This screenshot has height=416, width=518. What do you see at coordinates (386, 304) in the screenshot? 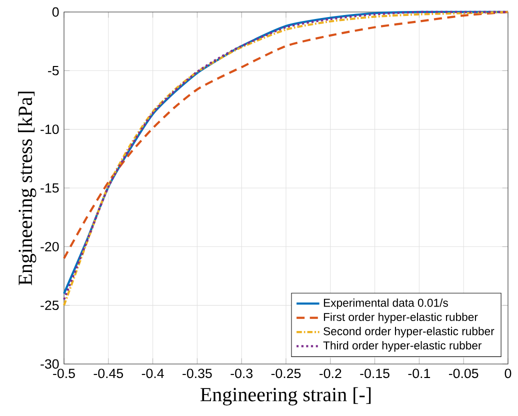
I see `legend-label: Experimental data 0.01/s` at bounding box center [386, 304].